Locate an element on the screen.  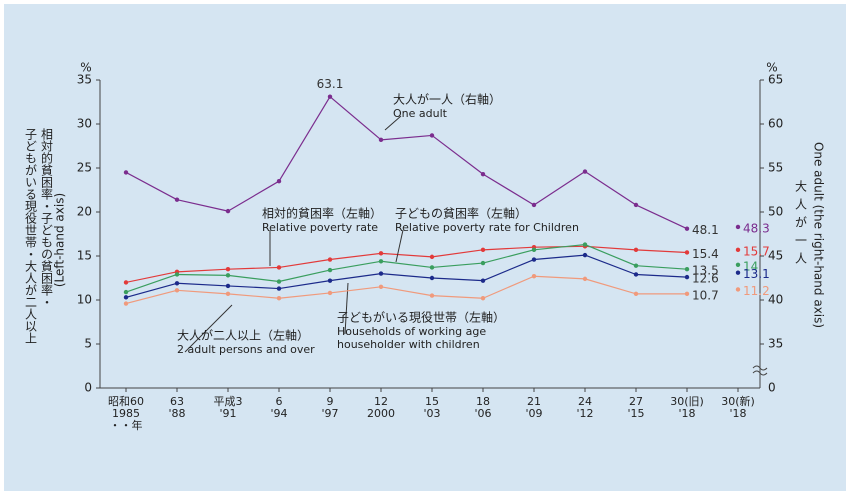
y-tick-label: 30 is located at coordinates (84, 124).